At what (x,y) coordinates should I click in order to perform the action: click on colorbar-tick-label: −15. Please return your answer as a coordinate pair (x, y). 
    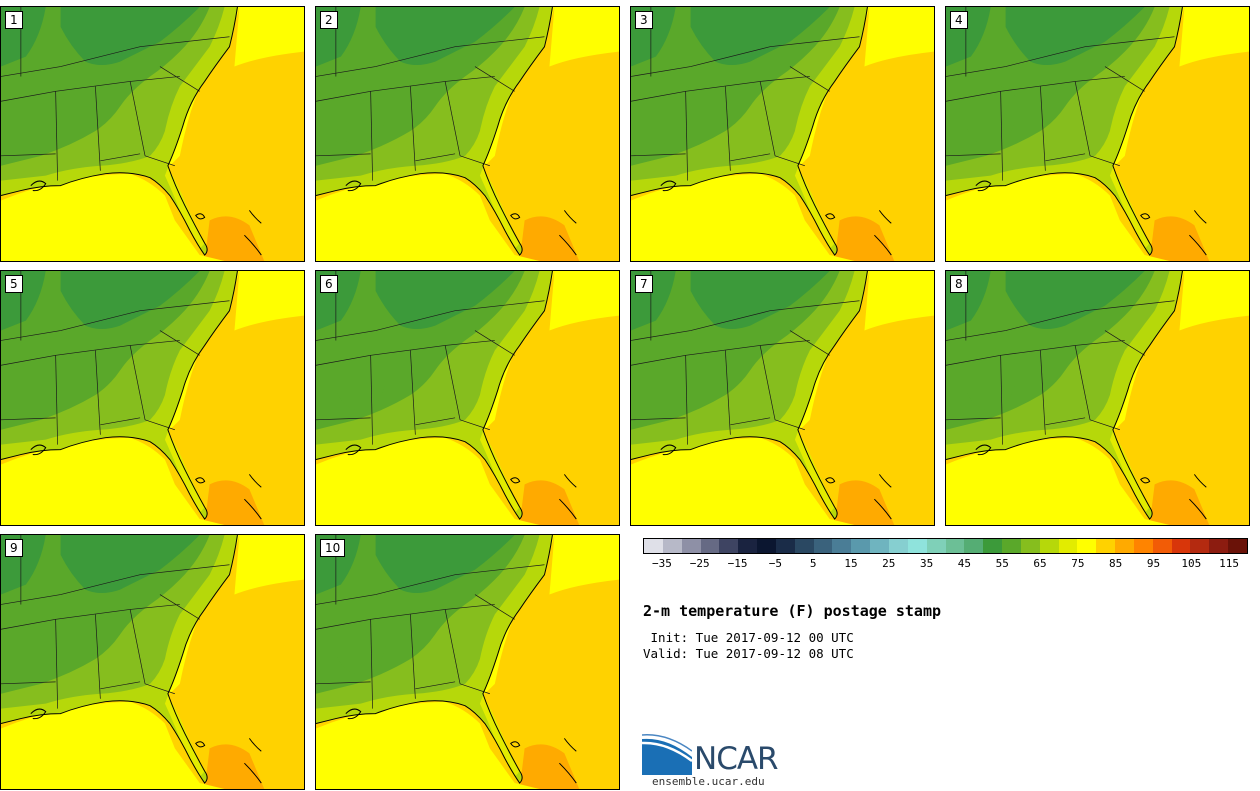
    Looking at the image, I should click on (737, 563).